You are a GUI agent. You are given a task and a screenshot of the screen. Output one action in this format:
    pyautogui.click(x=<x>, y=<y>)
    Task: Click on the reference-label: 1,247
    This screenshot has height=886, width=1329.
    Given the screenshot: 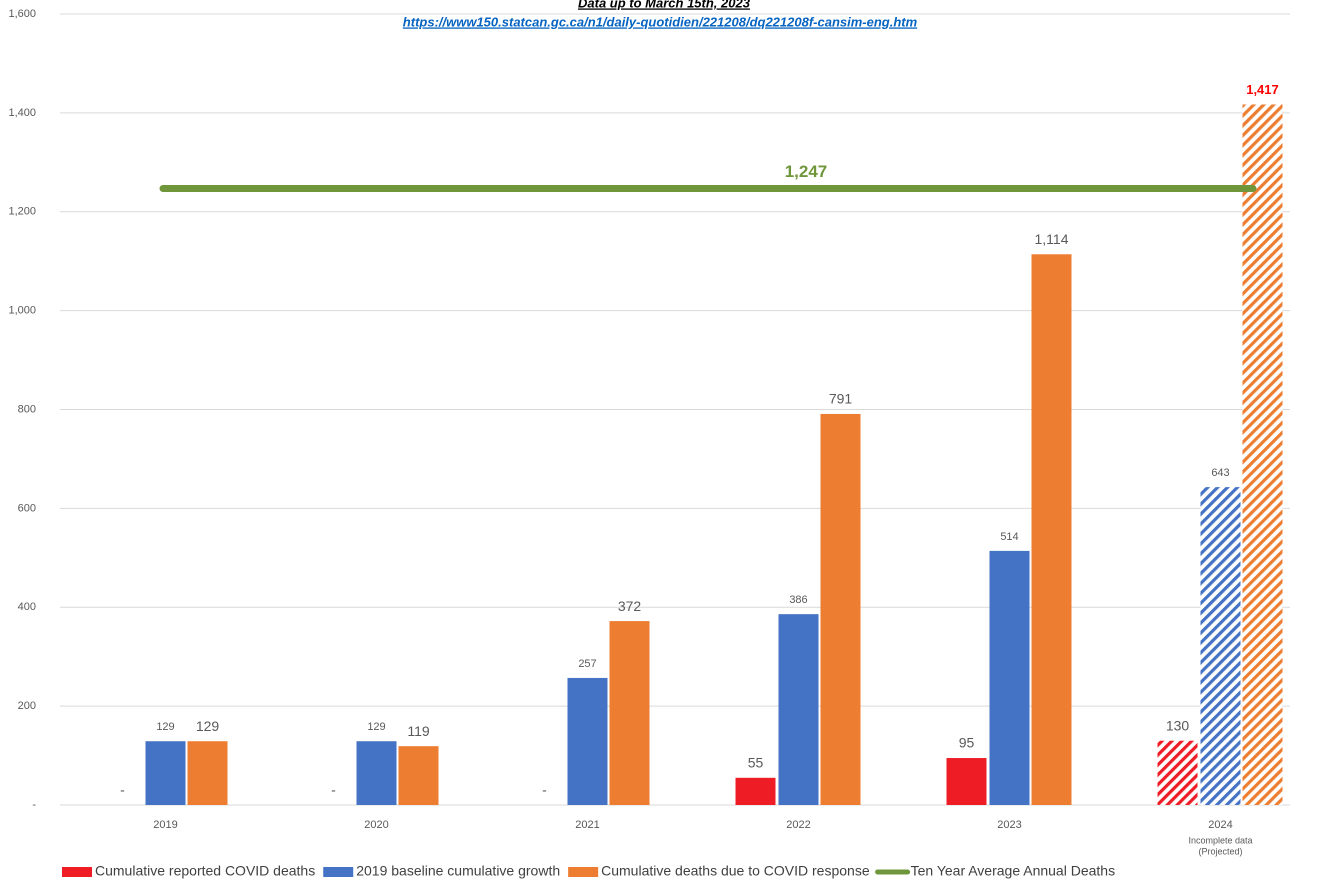 What is the action you would take?
    pyautogui.click(x=806, y=171)
    